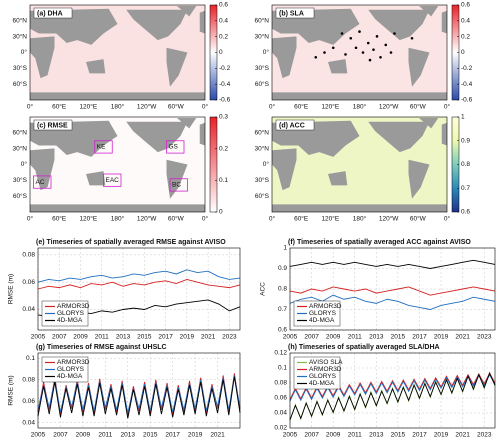 The image size is (500, 444). I want to click on y-tick-label: 0.1, so click(282, 368).